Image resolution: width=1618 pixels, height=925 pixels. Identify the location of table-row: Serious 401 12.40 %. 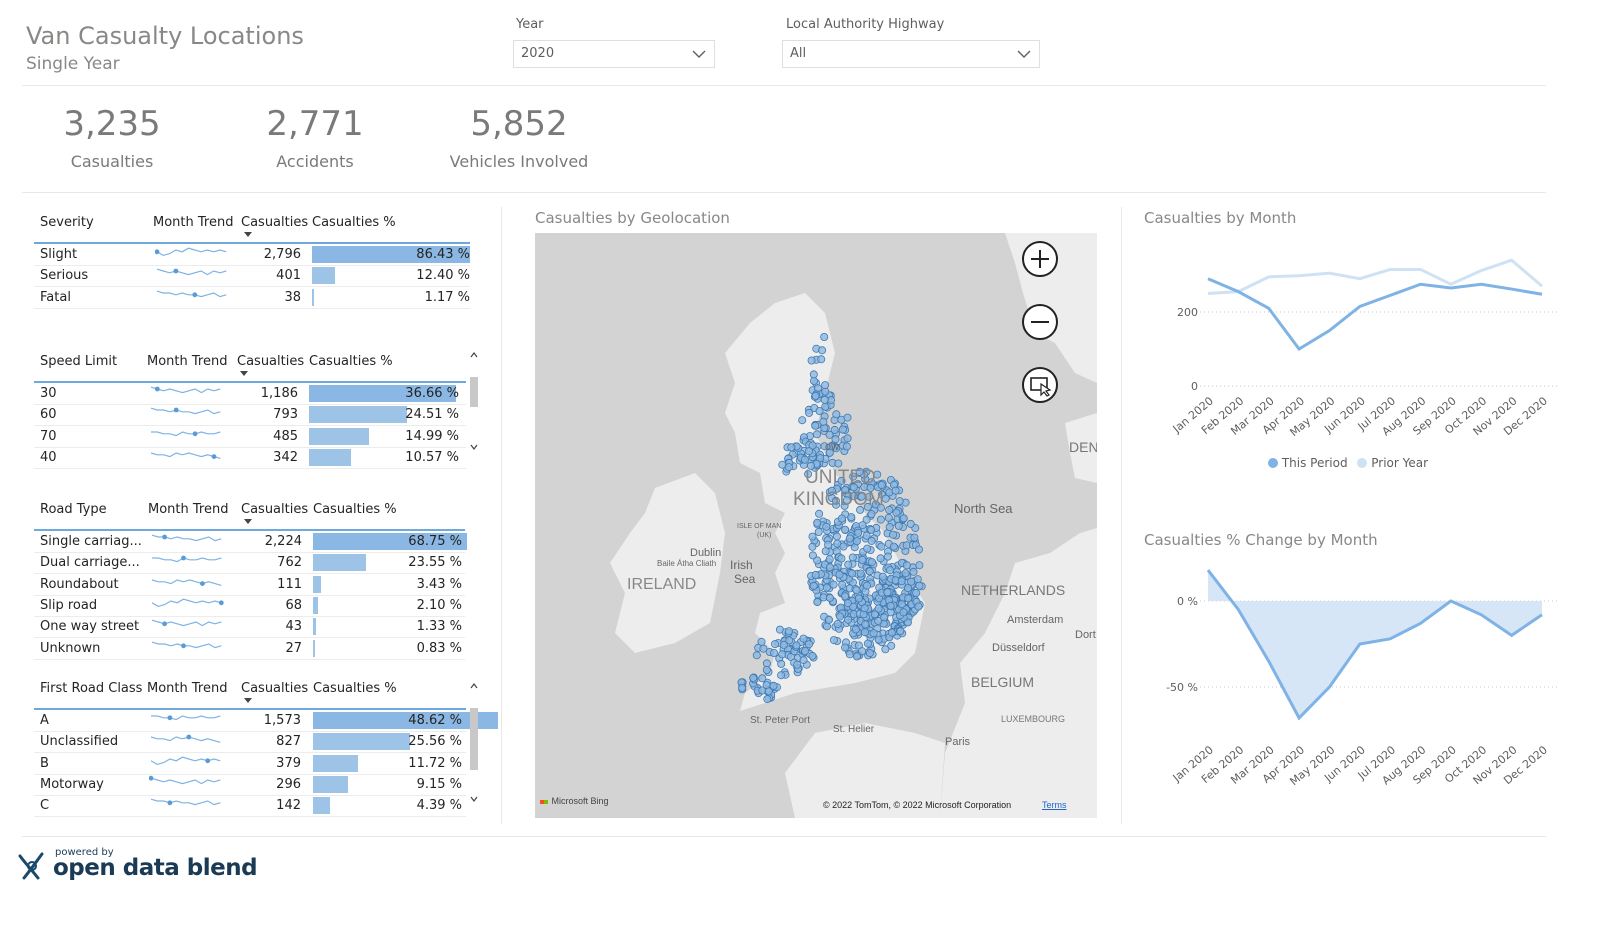
(252, 276).